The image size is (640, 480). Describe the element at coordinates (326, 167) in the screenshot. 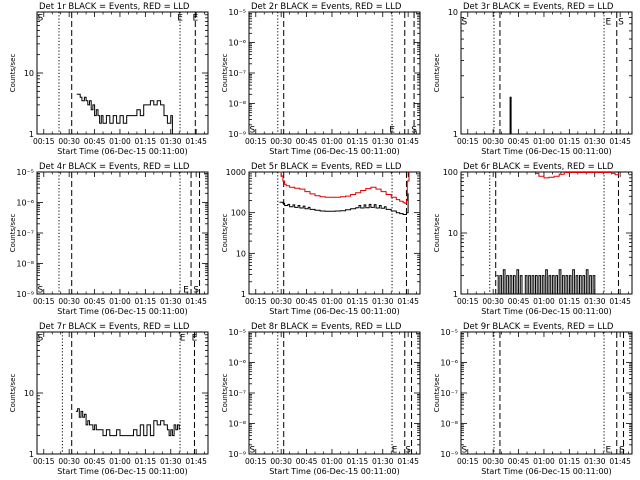

I see `panel-title: Det 5r BLACK = Events, RED = LLD` at that location.